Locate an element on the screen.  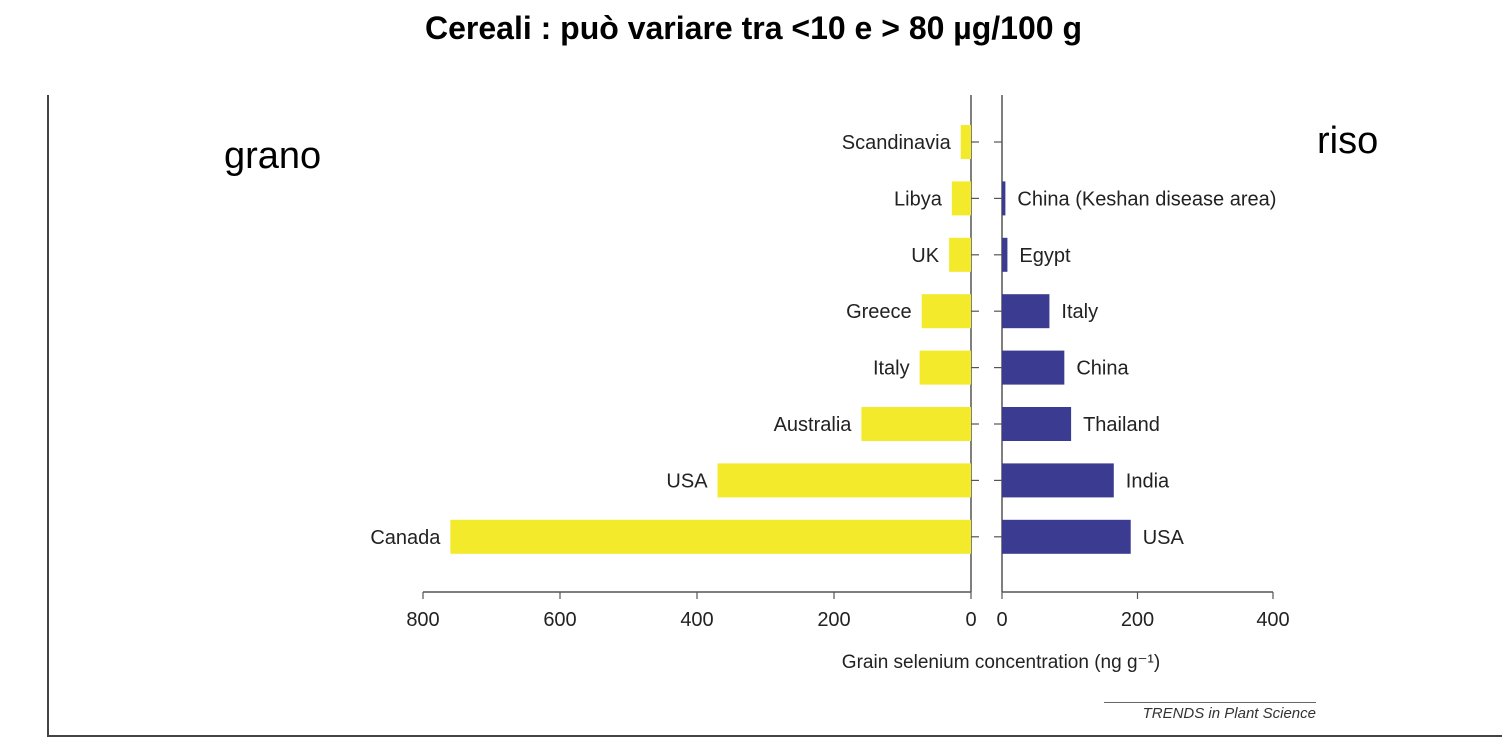
wheat-category-label: Greece is located at coordinates (879, 312).